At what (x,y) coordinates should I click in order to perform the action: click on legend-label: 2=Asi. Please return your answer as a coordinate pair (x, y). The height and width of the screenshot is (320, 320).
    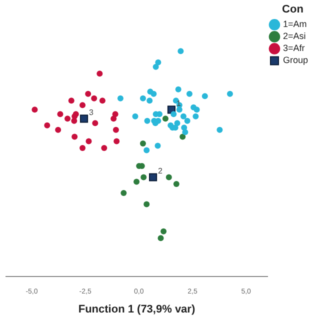
    Looking at the image, I should click on (294, 36).